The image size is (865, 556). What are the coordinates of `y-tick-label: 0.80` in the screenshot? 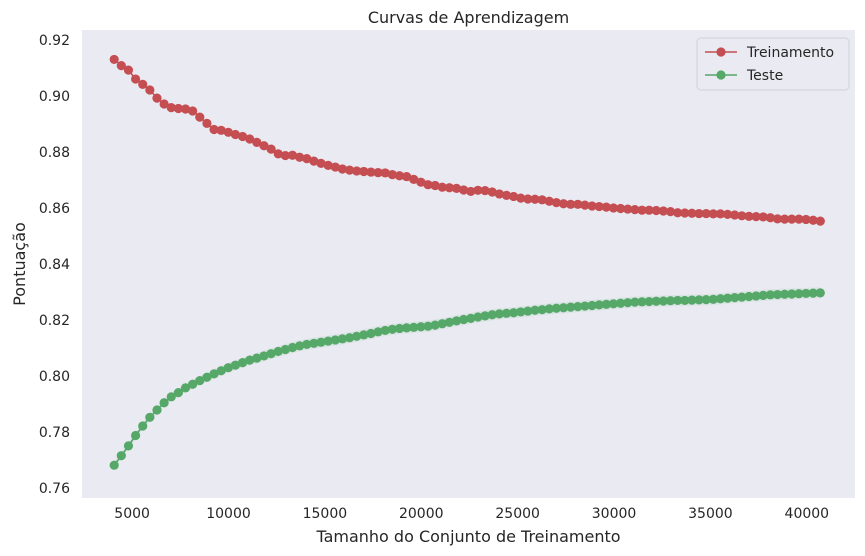 It's located at (54, 377).